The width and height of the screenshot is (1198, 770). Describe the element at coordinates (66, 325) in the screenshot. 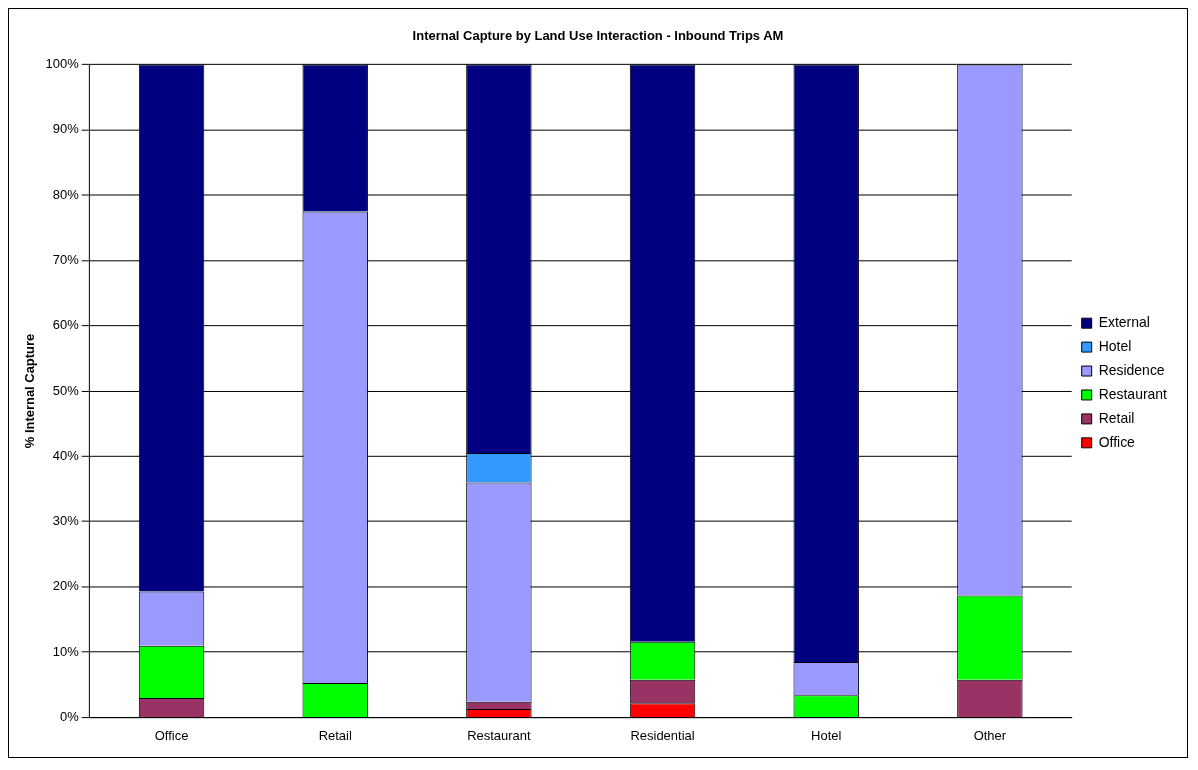

I see `y-tick-label: 60%` at that location.